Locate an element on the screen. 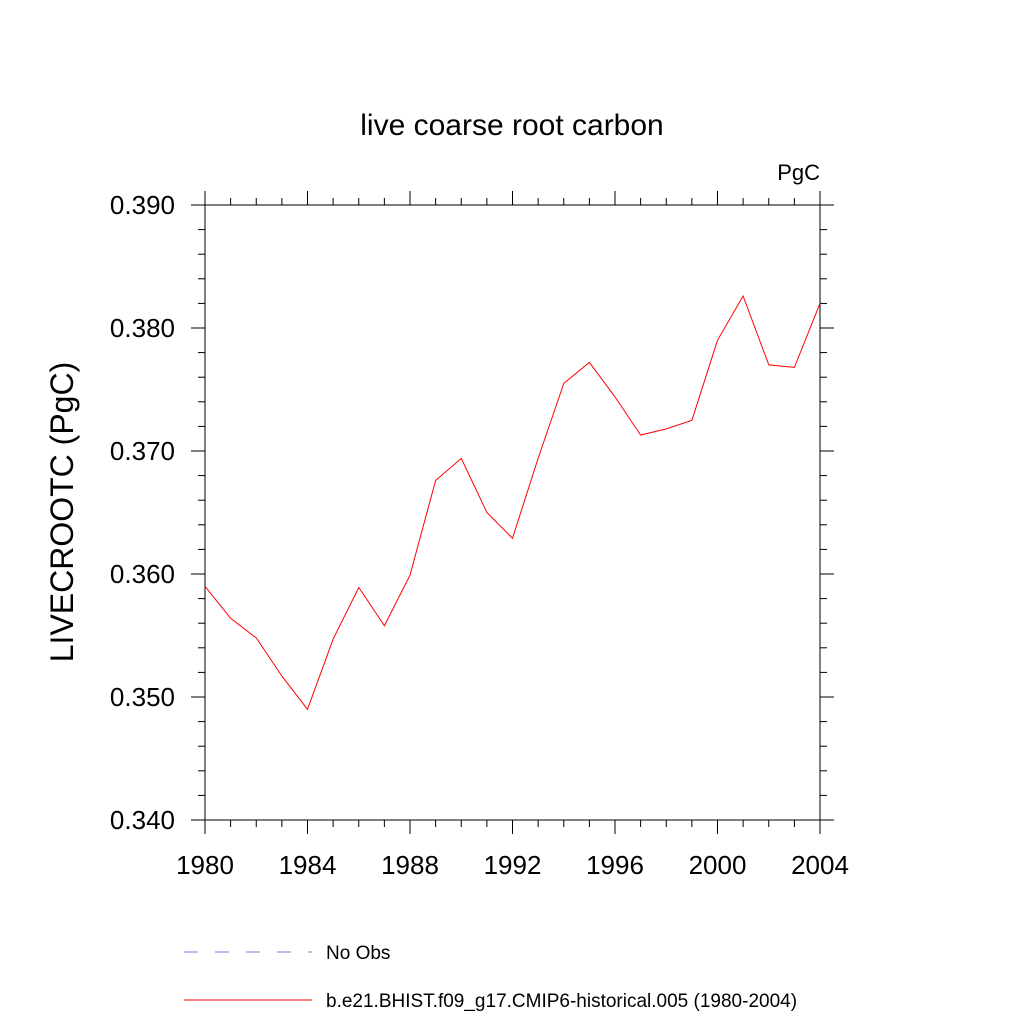 The width and height of the screenshot is (1024, 1024). x-tick-label: 1980 is located at coordinates (205, 865).